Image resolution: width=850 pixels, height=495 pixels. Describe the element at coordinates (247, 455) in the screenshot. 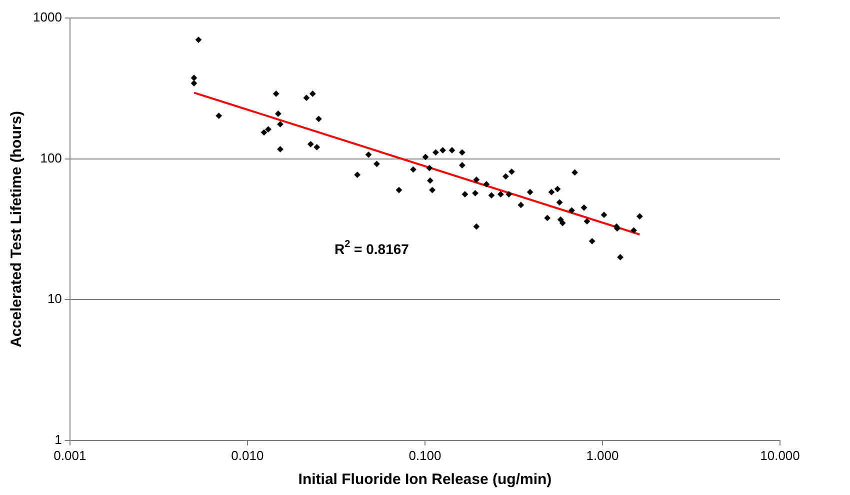

I see `x-tick-label: 0.010` at that location.